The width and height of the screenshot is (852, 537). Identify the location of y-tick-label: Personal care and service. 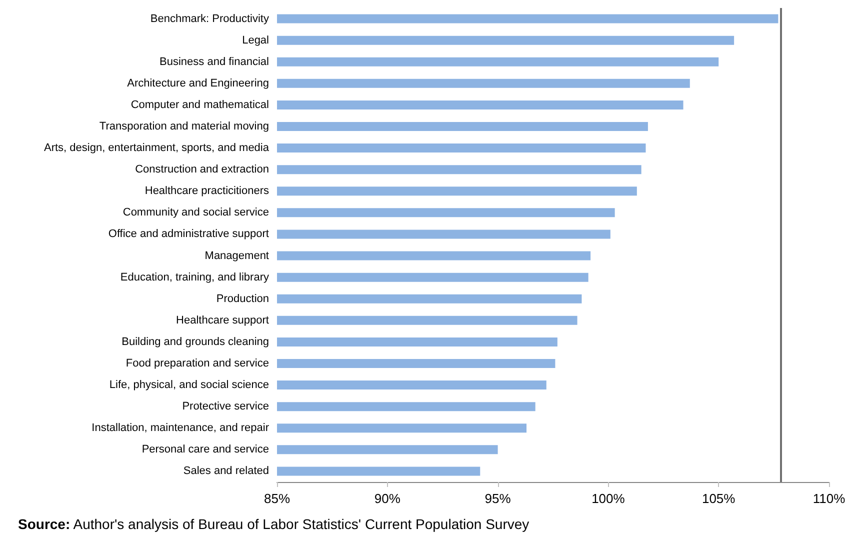
(205, 450).